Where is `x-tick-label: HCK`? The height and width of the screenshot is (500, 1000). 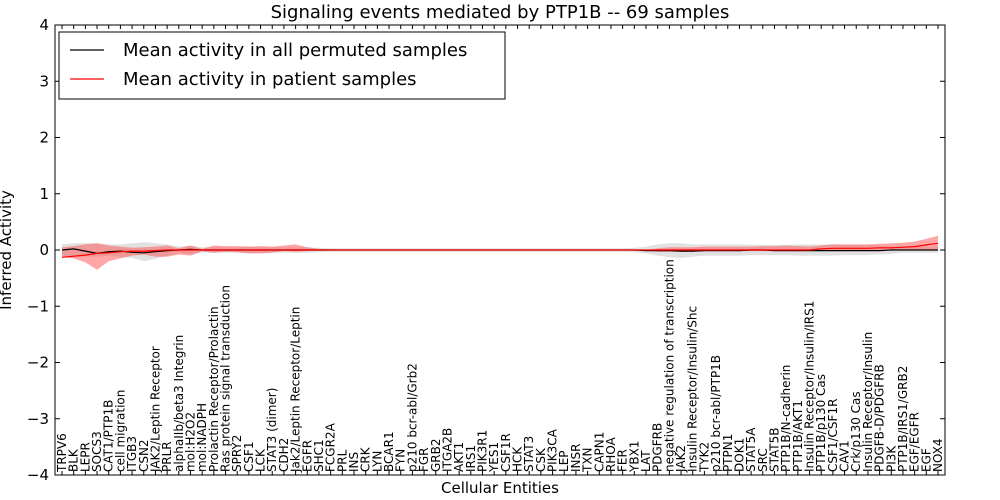 x-tick-label: HCK is located at coordinates (518, 459).